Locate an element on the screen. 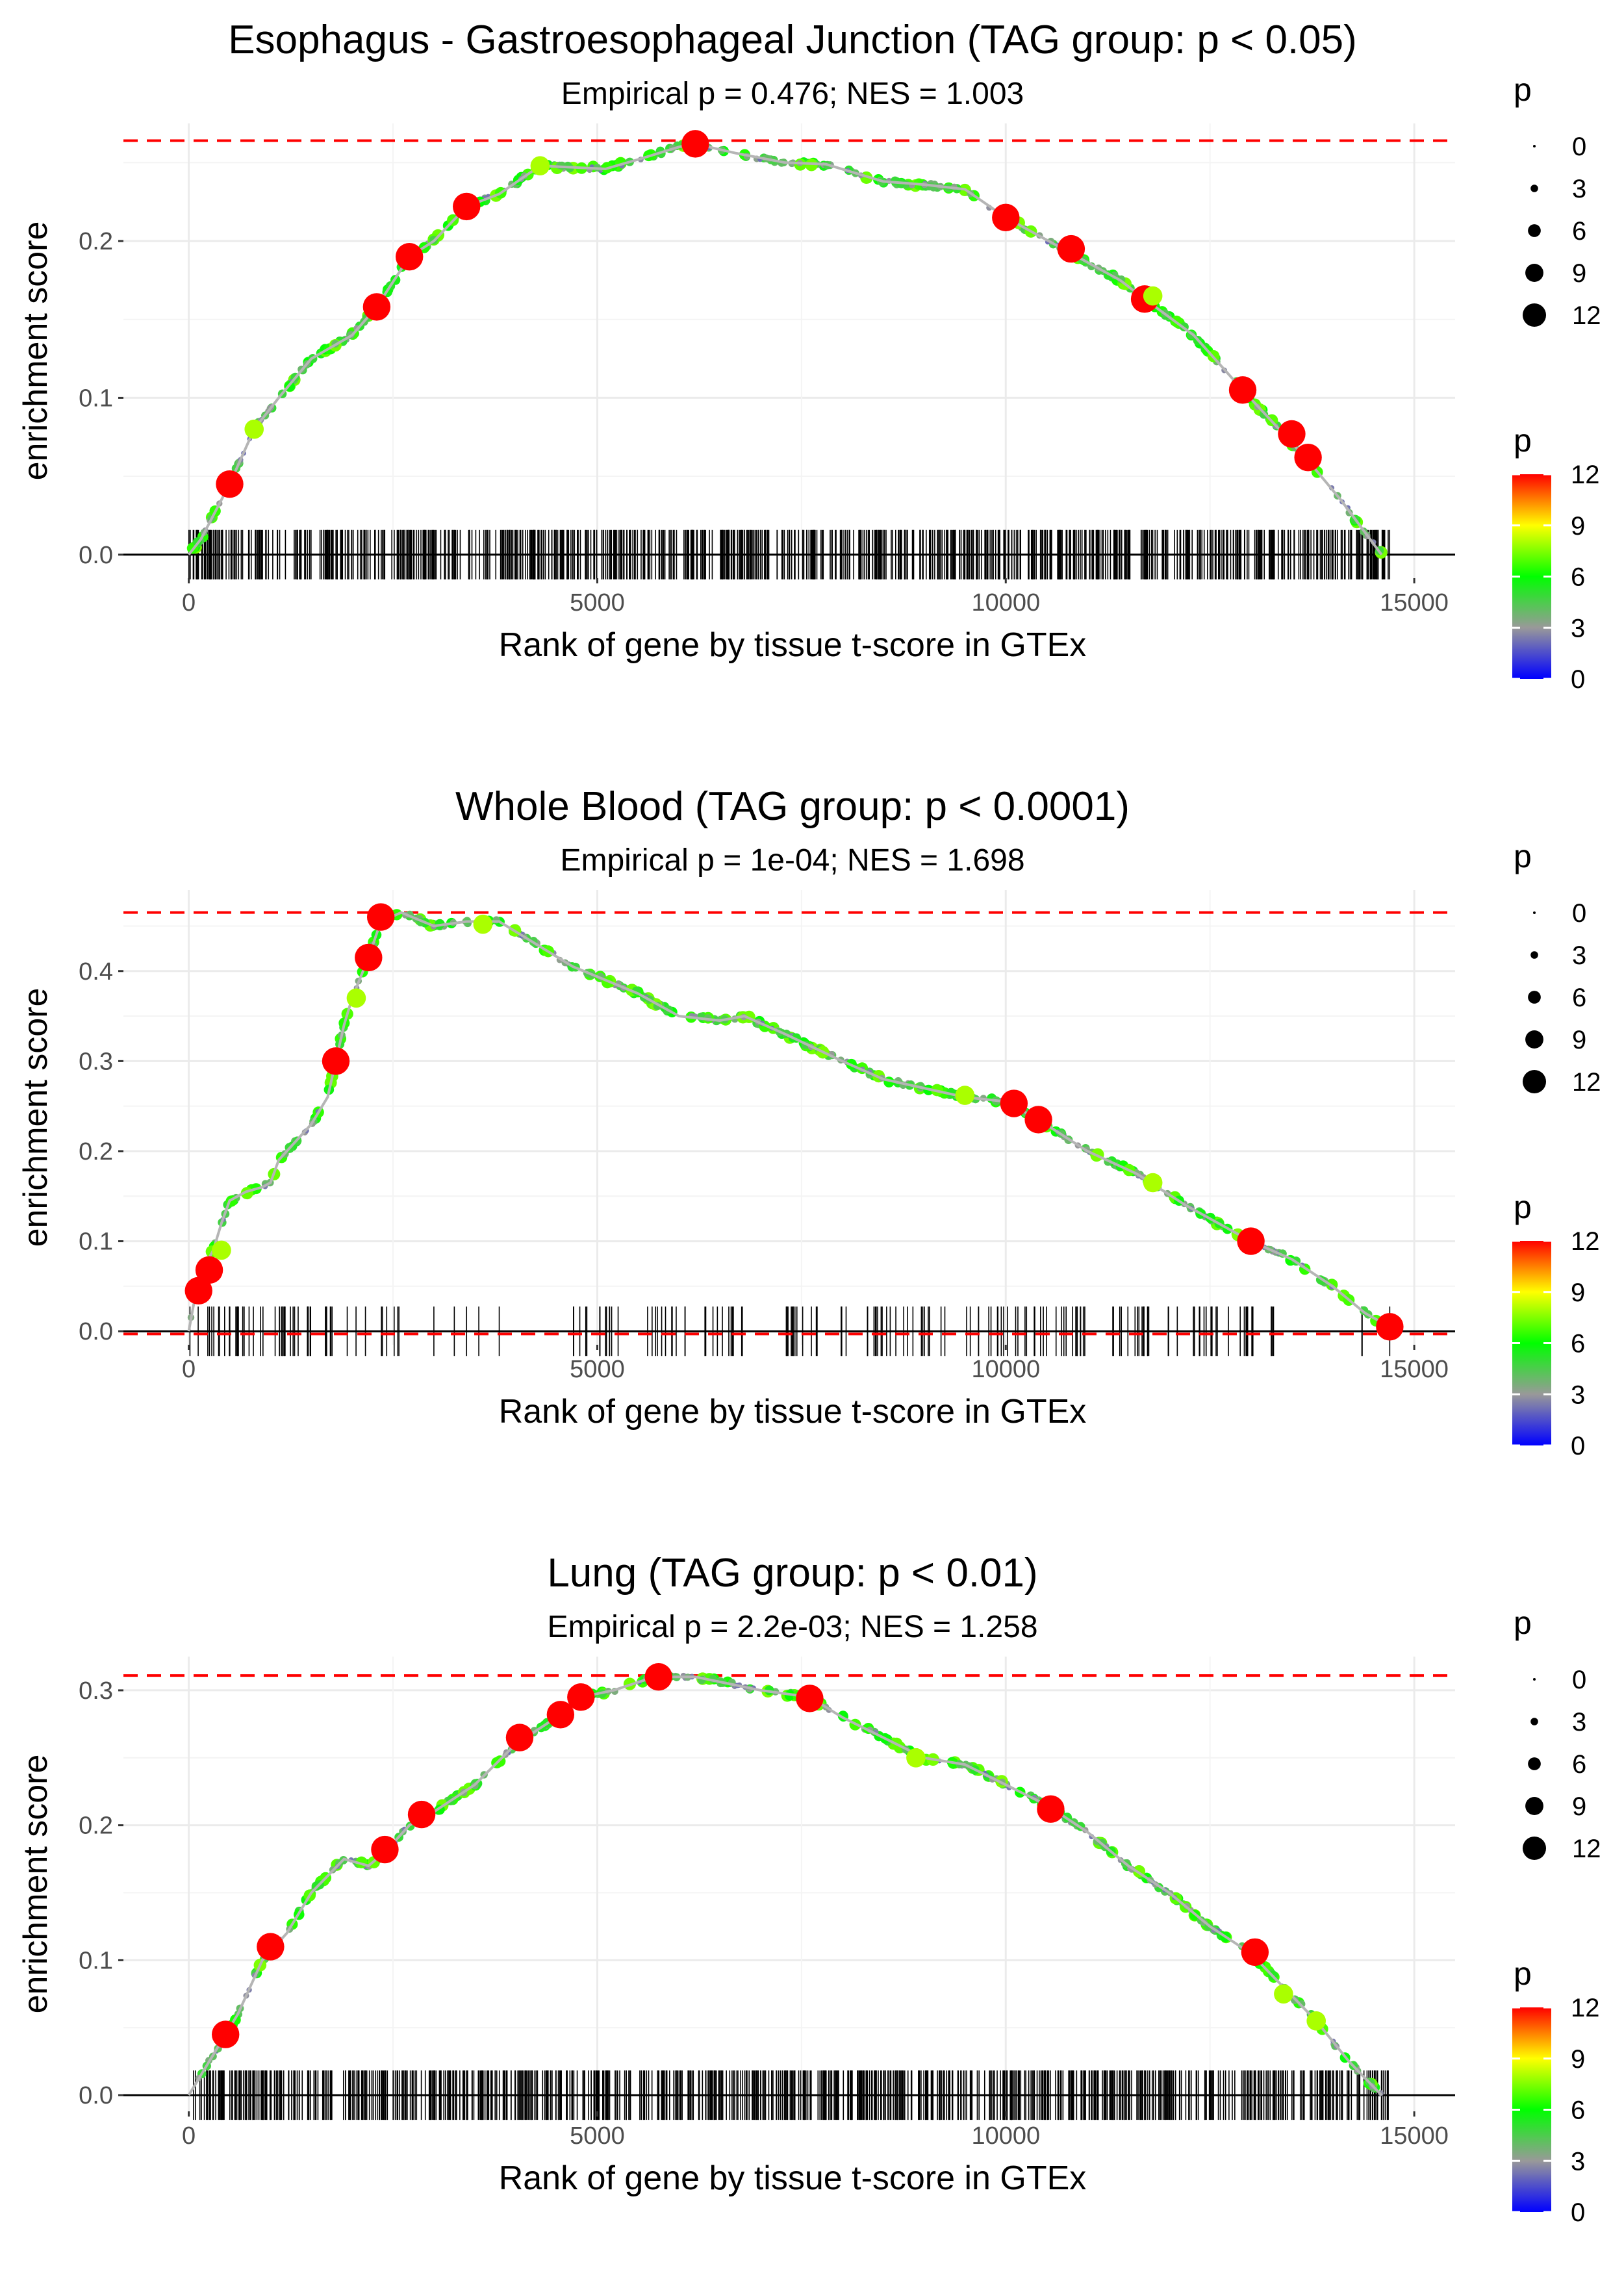  x-tick-label: 10000 is located at coordinates (1005, 603).